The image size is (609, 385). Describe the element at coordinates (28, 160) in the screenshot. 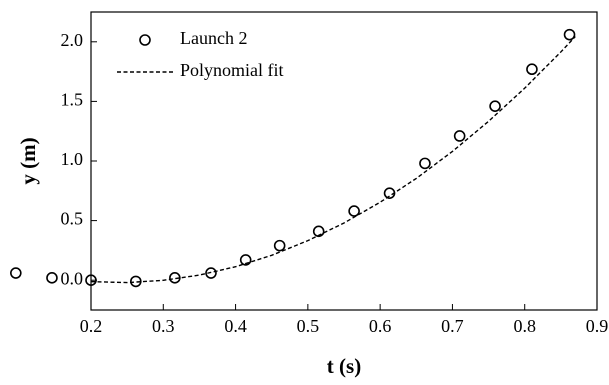

I see `y-axis-title: y (m)` at that location.